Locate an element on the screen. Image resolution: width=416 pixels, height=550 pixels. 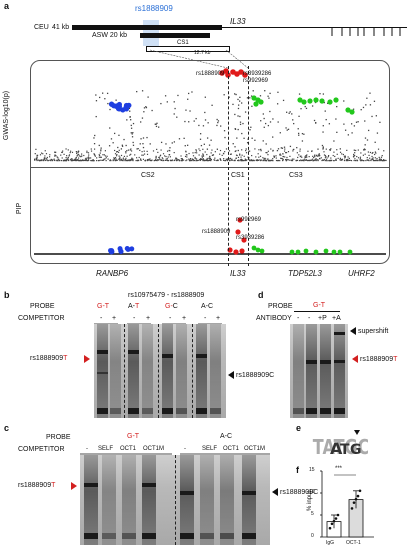
dist-label: 12.7 kb is located at coordinates (202, 53).